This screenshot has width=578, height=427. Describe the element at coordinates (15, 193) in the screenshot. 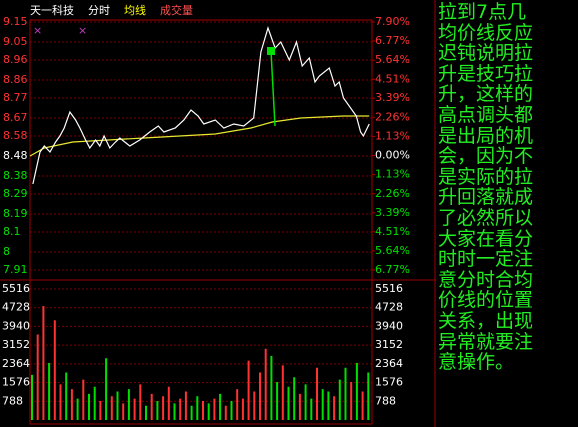

I see `y-tick-label: 8.29` at that location.